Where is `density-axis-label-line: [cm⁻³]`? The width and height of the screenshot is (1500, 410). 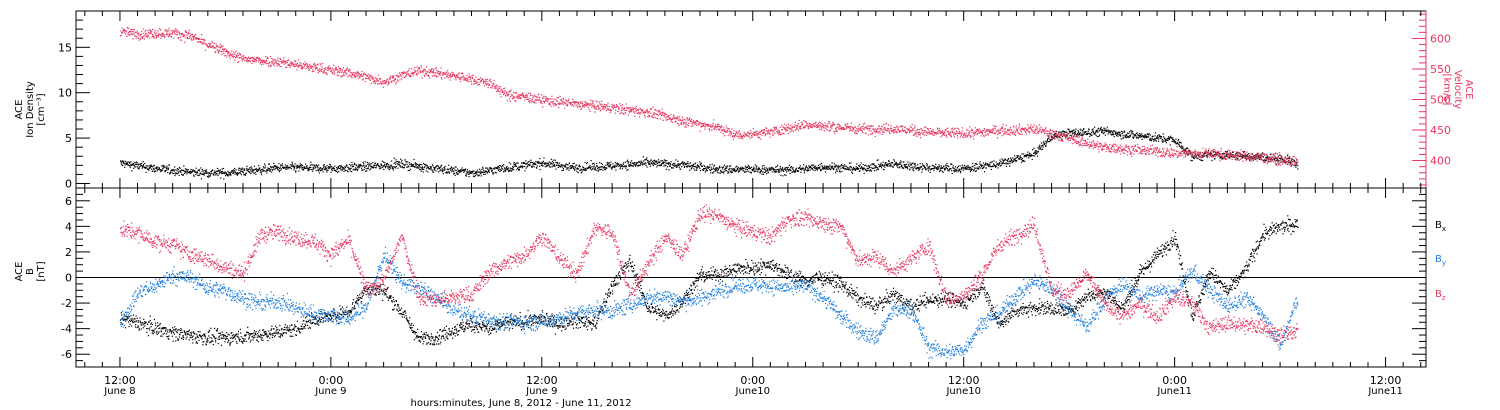 density-axis-label-line: [cm⁻³] is located at coordinates (41, 109).